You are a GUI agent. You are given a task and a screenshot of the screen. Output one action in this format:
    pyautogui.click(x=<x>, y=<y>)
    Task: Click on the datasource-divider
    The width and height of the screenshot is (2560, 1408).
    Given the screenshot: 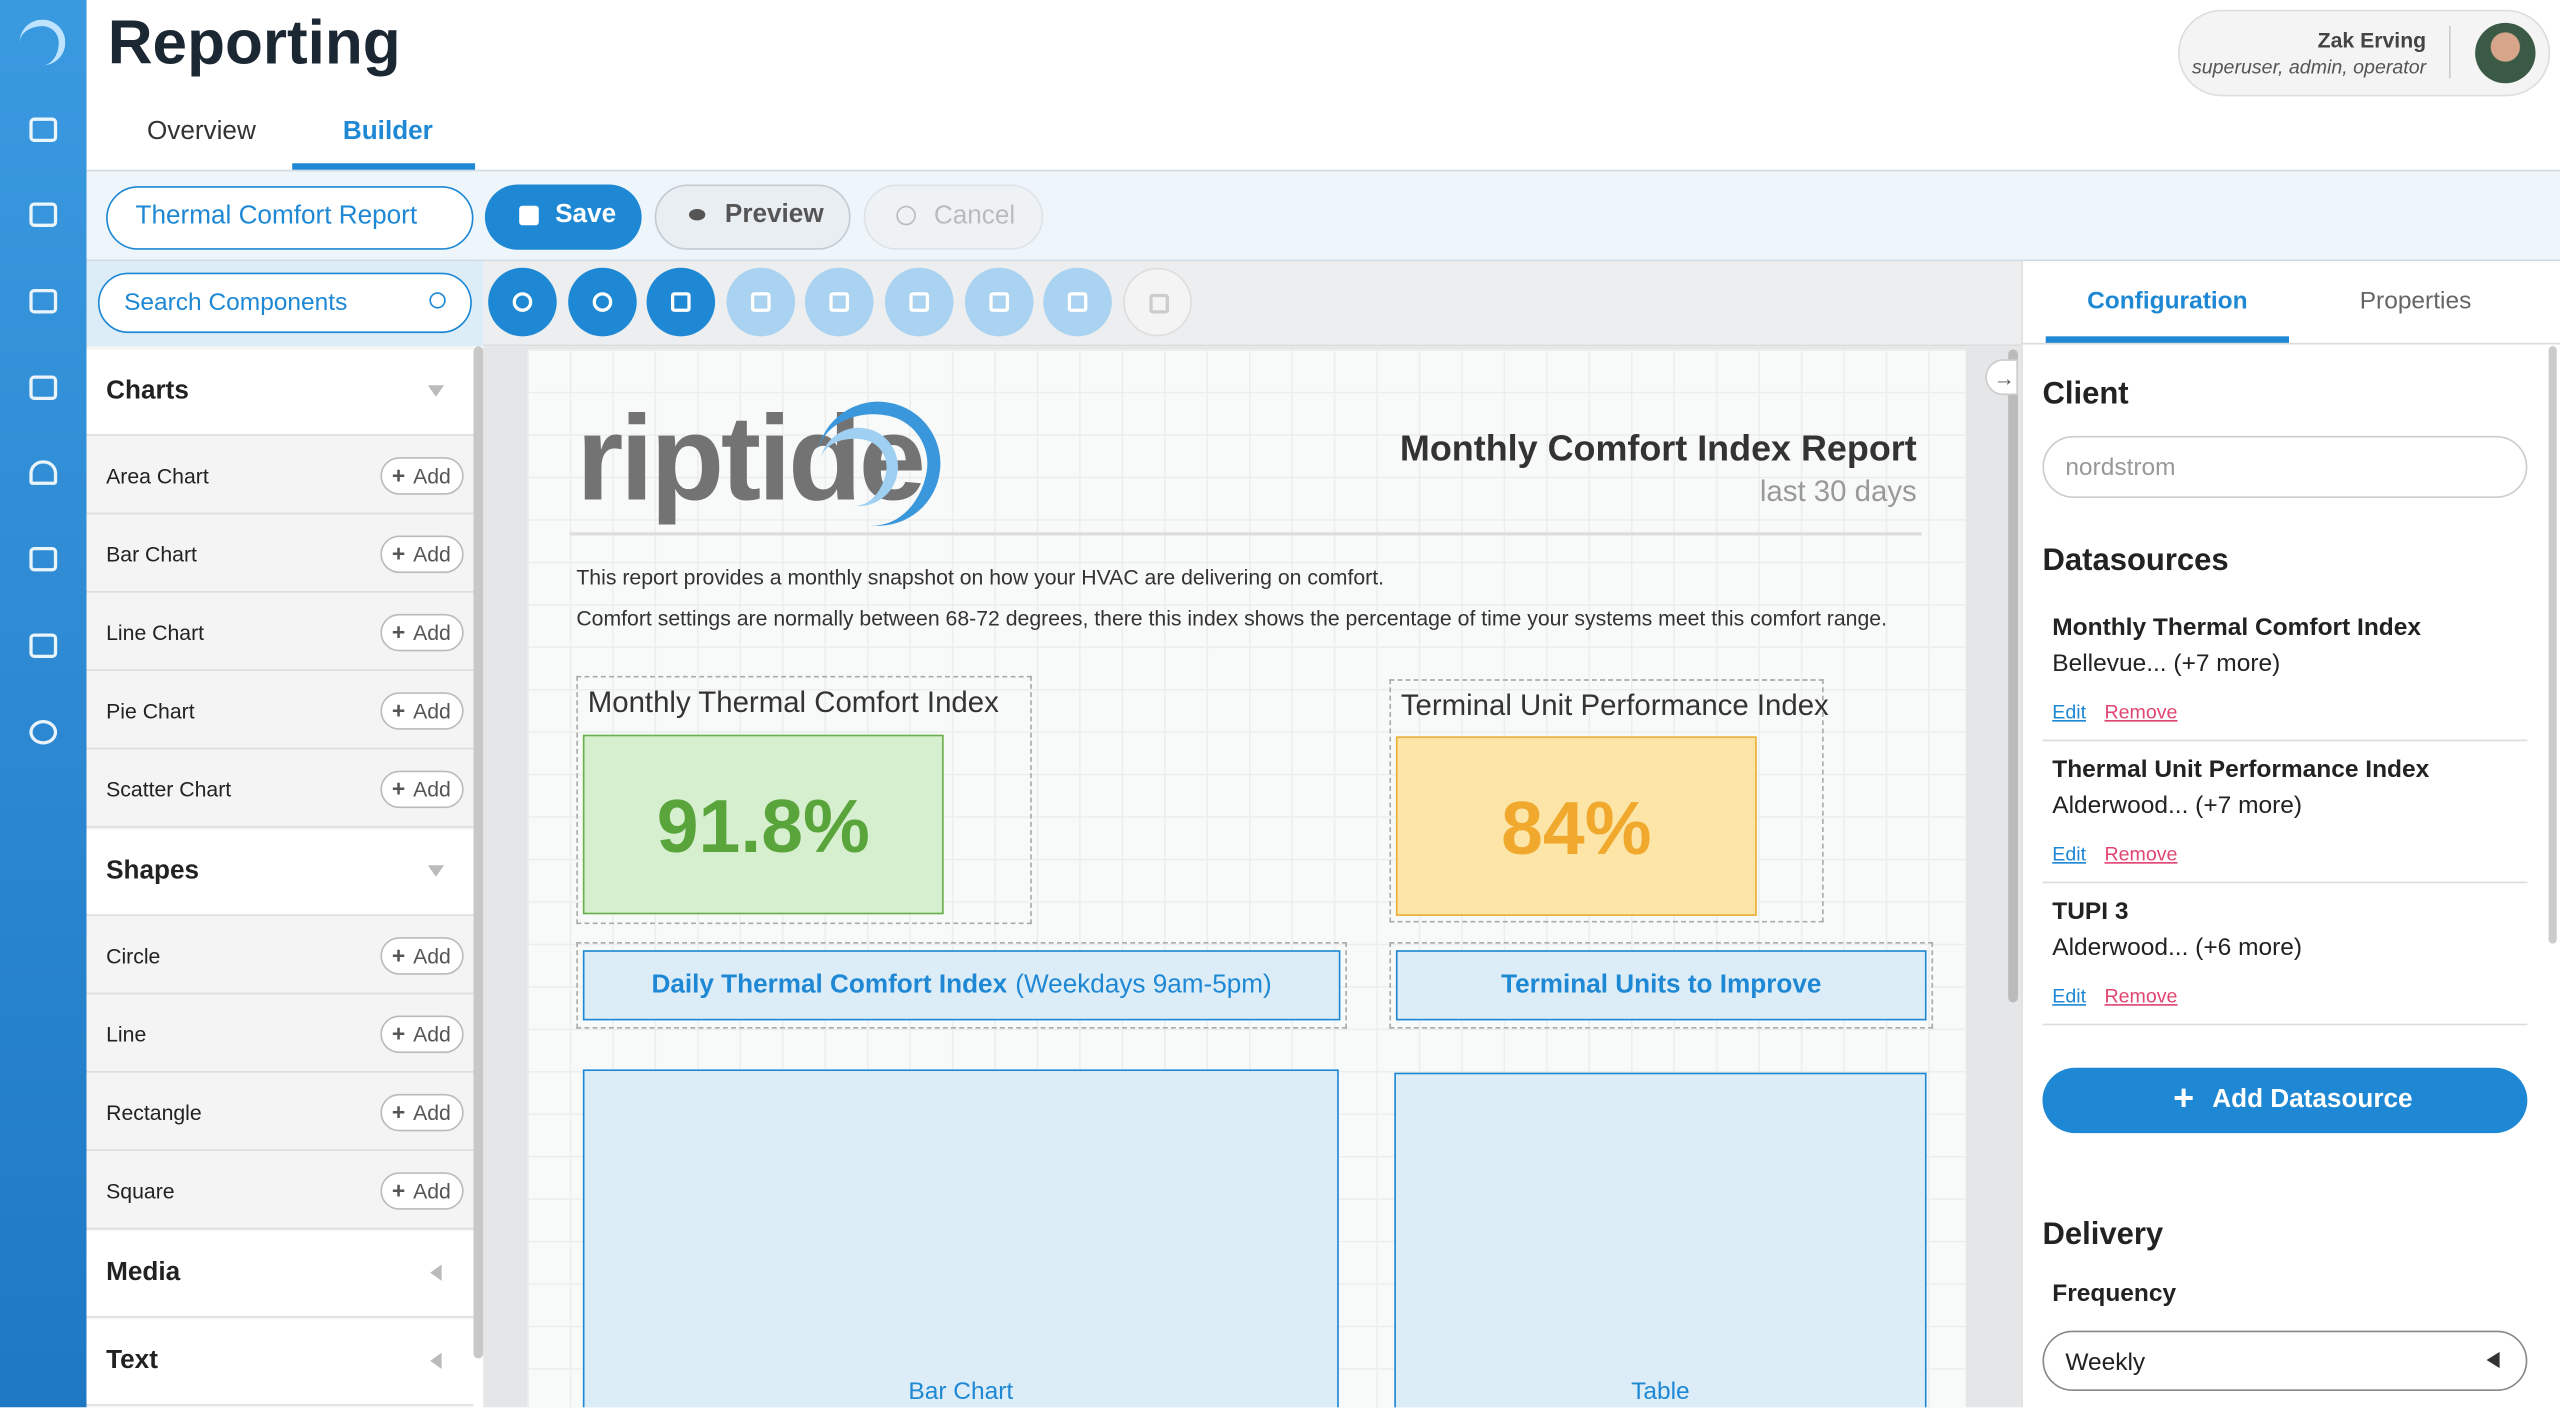 What is the action you would take?
    pyautogui.click(x=2285, y=1024)
    